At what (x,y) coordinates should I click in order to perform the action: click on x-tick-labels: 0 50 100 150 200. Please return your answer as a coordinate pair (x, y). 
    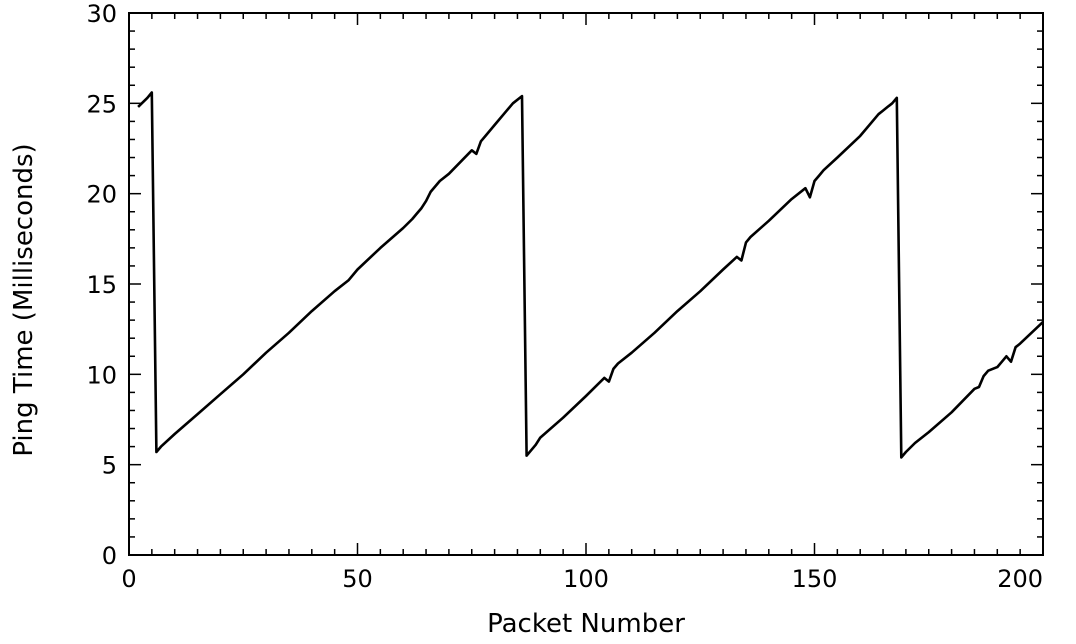
    Looking at the image, I should click on (582, 579).